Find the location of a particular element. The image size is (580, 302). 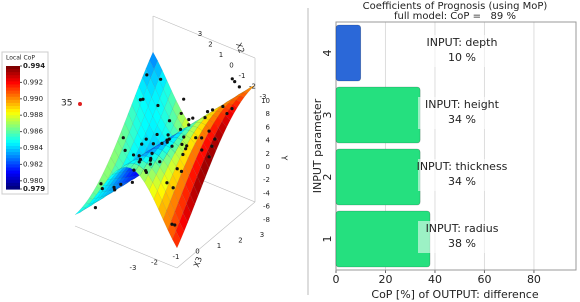

y-tick-label: -2 is located at coordinates (266, 180).